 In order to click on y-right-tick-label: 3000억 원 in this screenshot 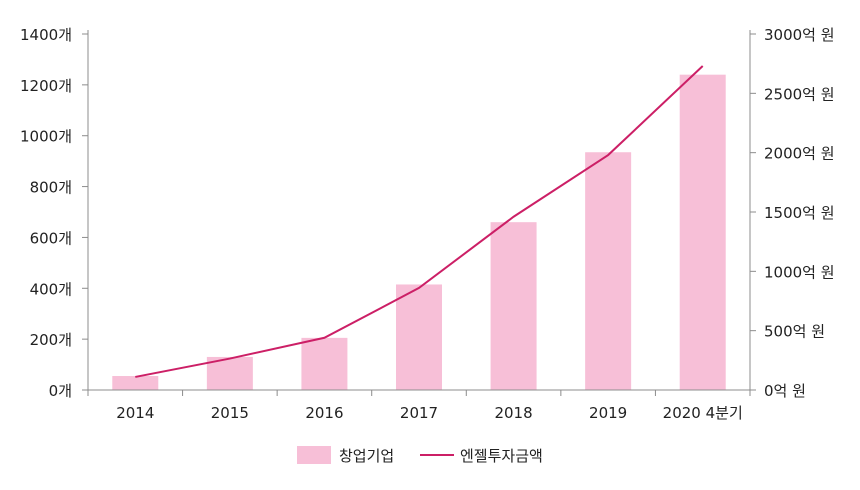, I will do `click(799, 35)`.